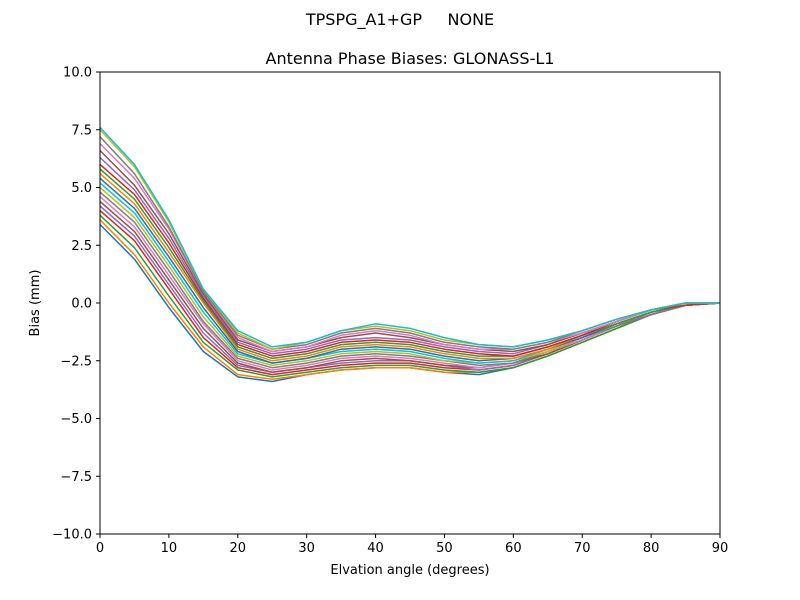 Image resolution: width=800 pixels, height=600 pixels. I want to click on figure-suptitle: TPSPG_A1+GP NONE, so click(400, 19).